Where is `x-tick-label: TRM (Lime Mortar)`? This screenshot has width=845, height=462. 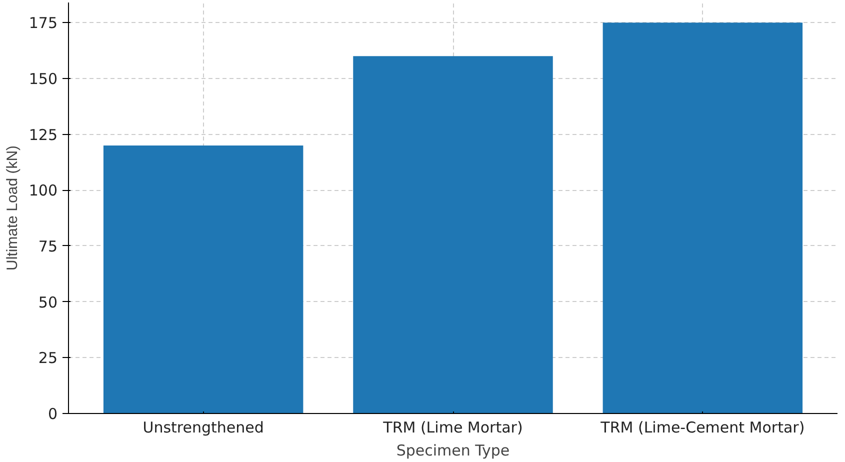 x-tick-label: TRM (Lime Mortar) is located at coordinates (452, 427).